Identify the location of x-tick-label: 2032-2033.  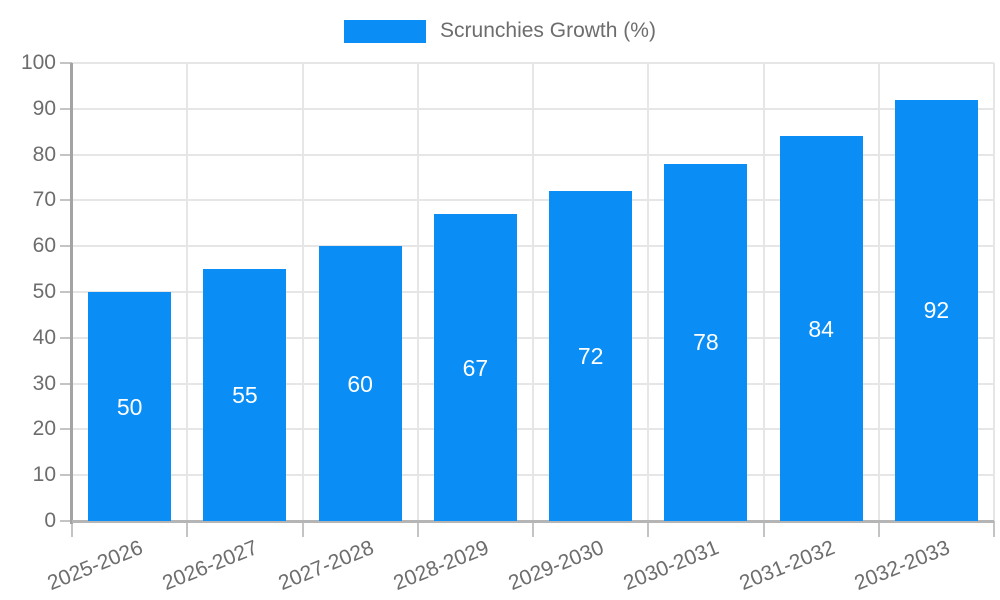
(902, 565).